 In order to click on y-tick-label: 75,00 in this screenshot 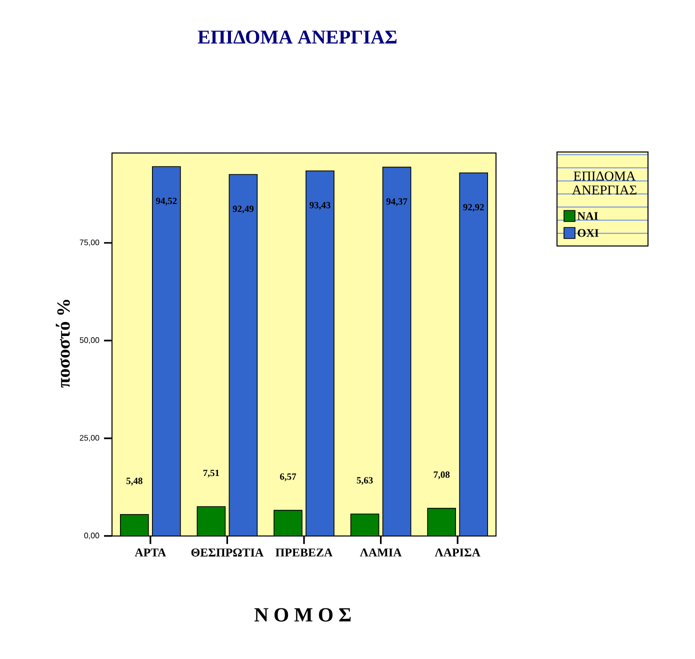, I will do `click(90, 243)`.